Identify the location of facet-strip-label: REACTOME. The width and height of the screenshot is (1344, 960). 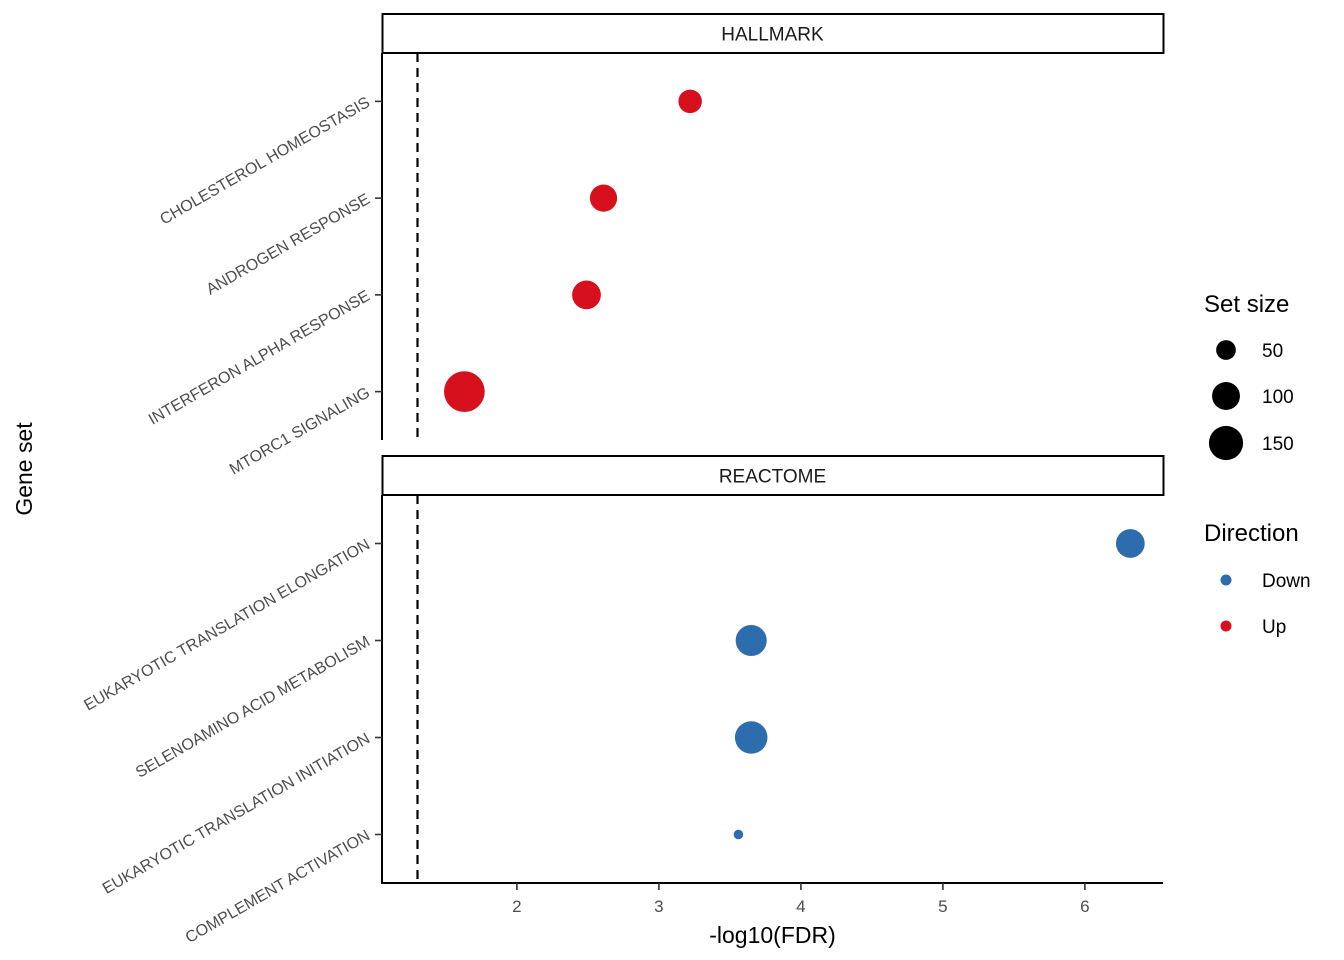
(772, 477).